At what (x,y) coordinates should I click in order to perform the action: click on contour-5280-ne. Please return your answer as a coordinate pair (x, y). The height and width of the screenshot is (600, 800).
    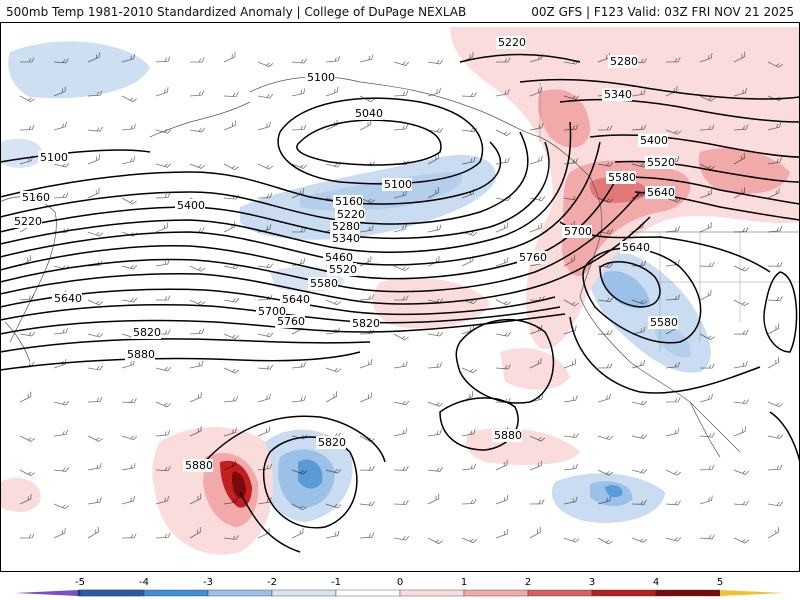
    Looking at the image, I should click on (659, 89).